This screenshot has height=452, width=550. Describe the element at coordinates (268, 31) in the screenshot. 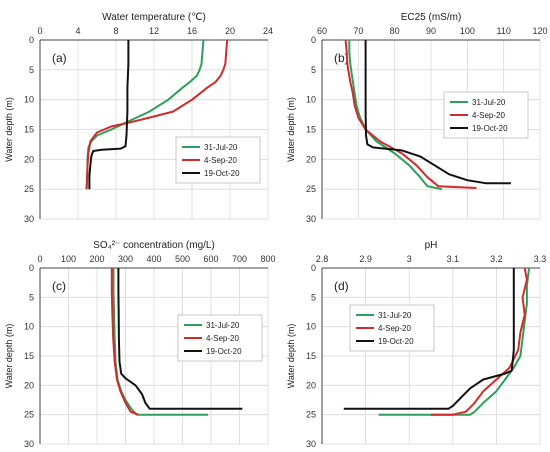

I see `panel-a-x-tick-label: 24` at that location.